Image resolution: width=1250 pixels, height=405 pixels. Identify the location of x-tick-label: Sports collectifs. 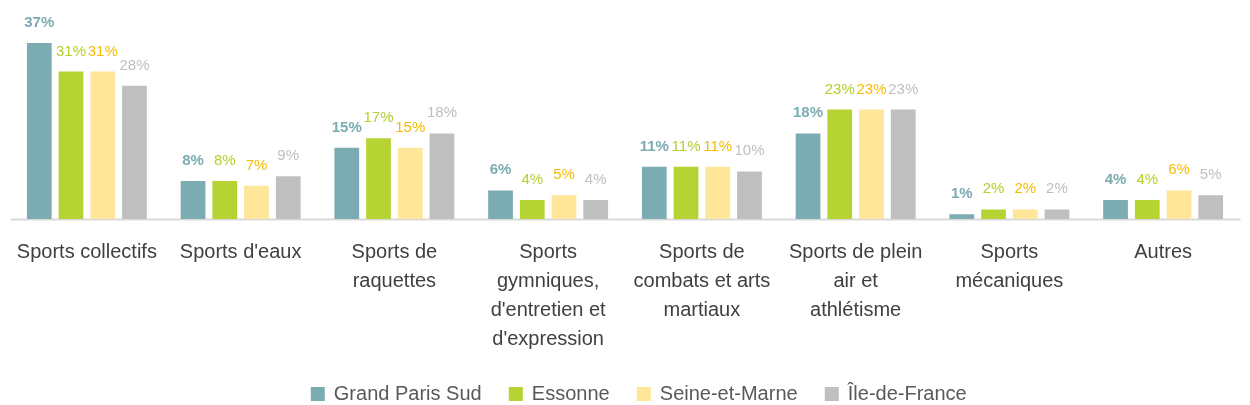
(86, 250).